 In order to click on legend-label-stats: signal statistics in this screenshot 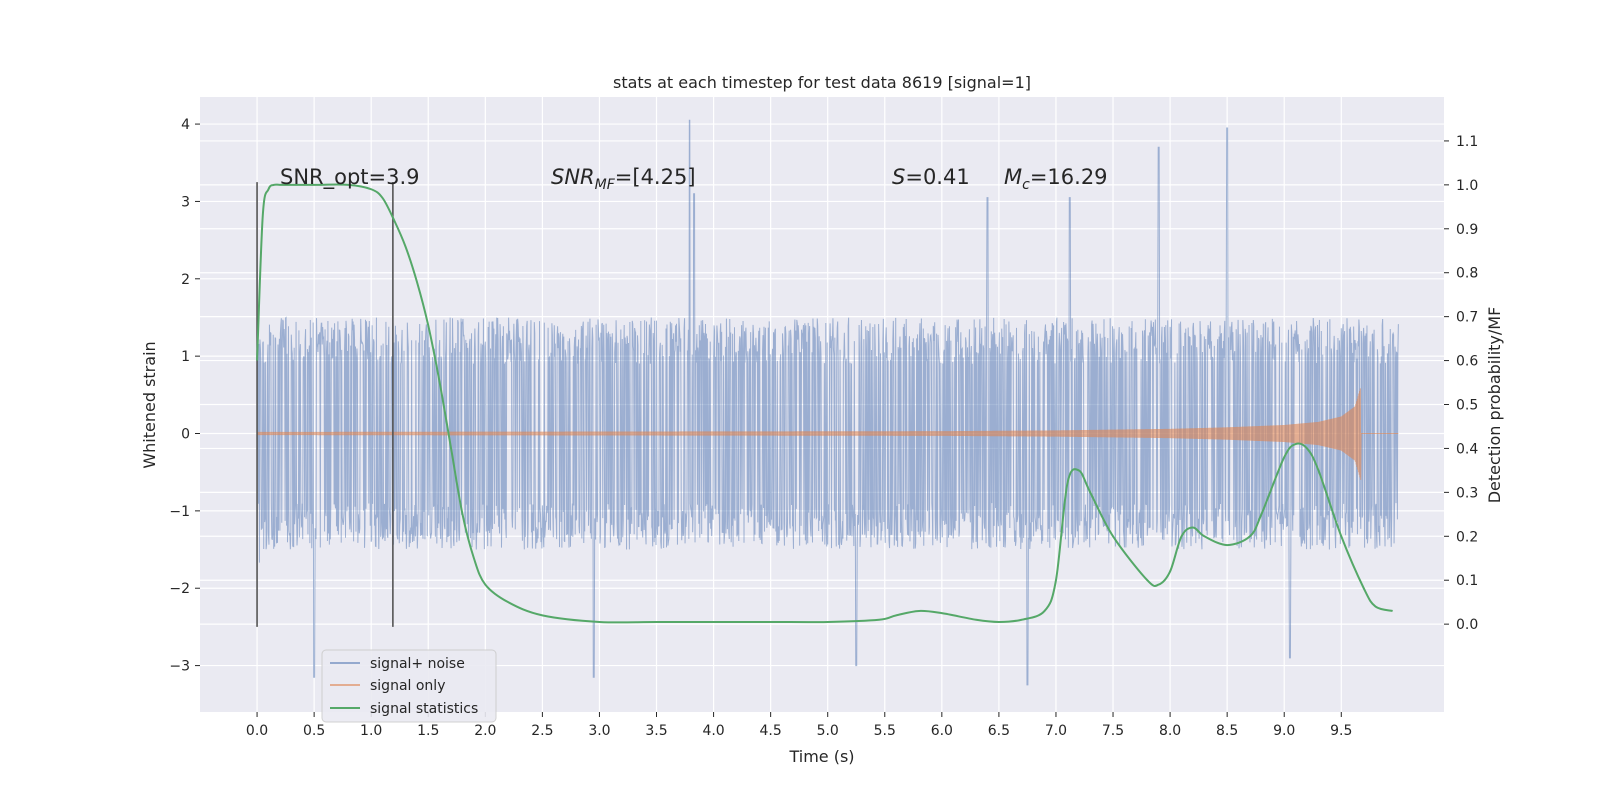, I will do `click(424, 709)`.